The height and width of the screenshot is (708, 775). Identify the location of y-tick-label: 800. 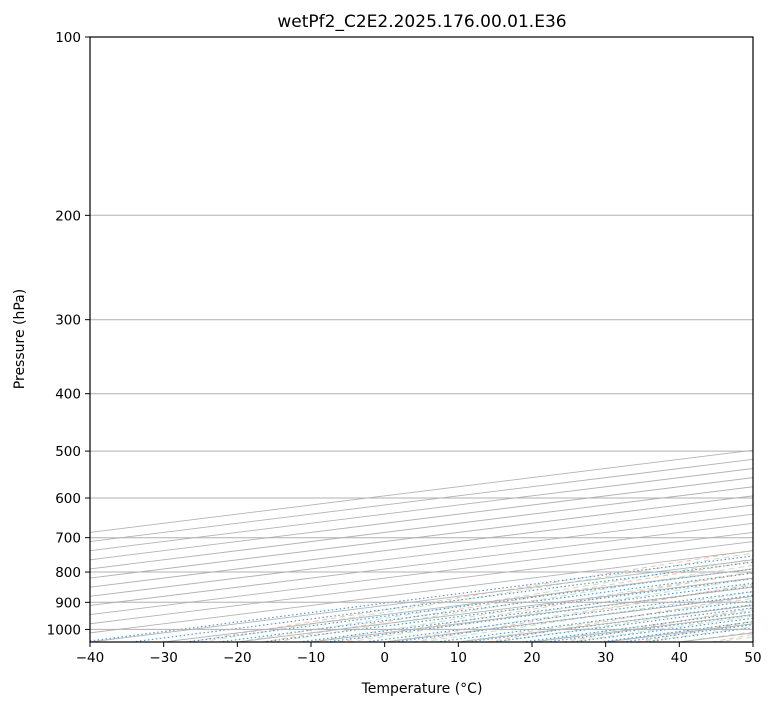
(68, 573).